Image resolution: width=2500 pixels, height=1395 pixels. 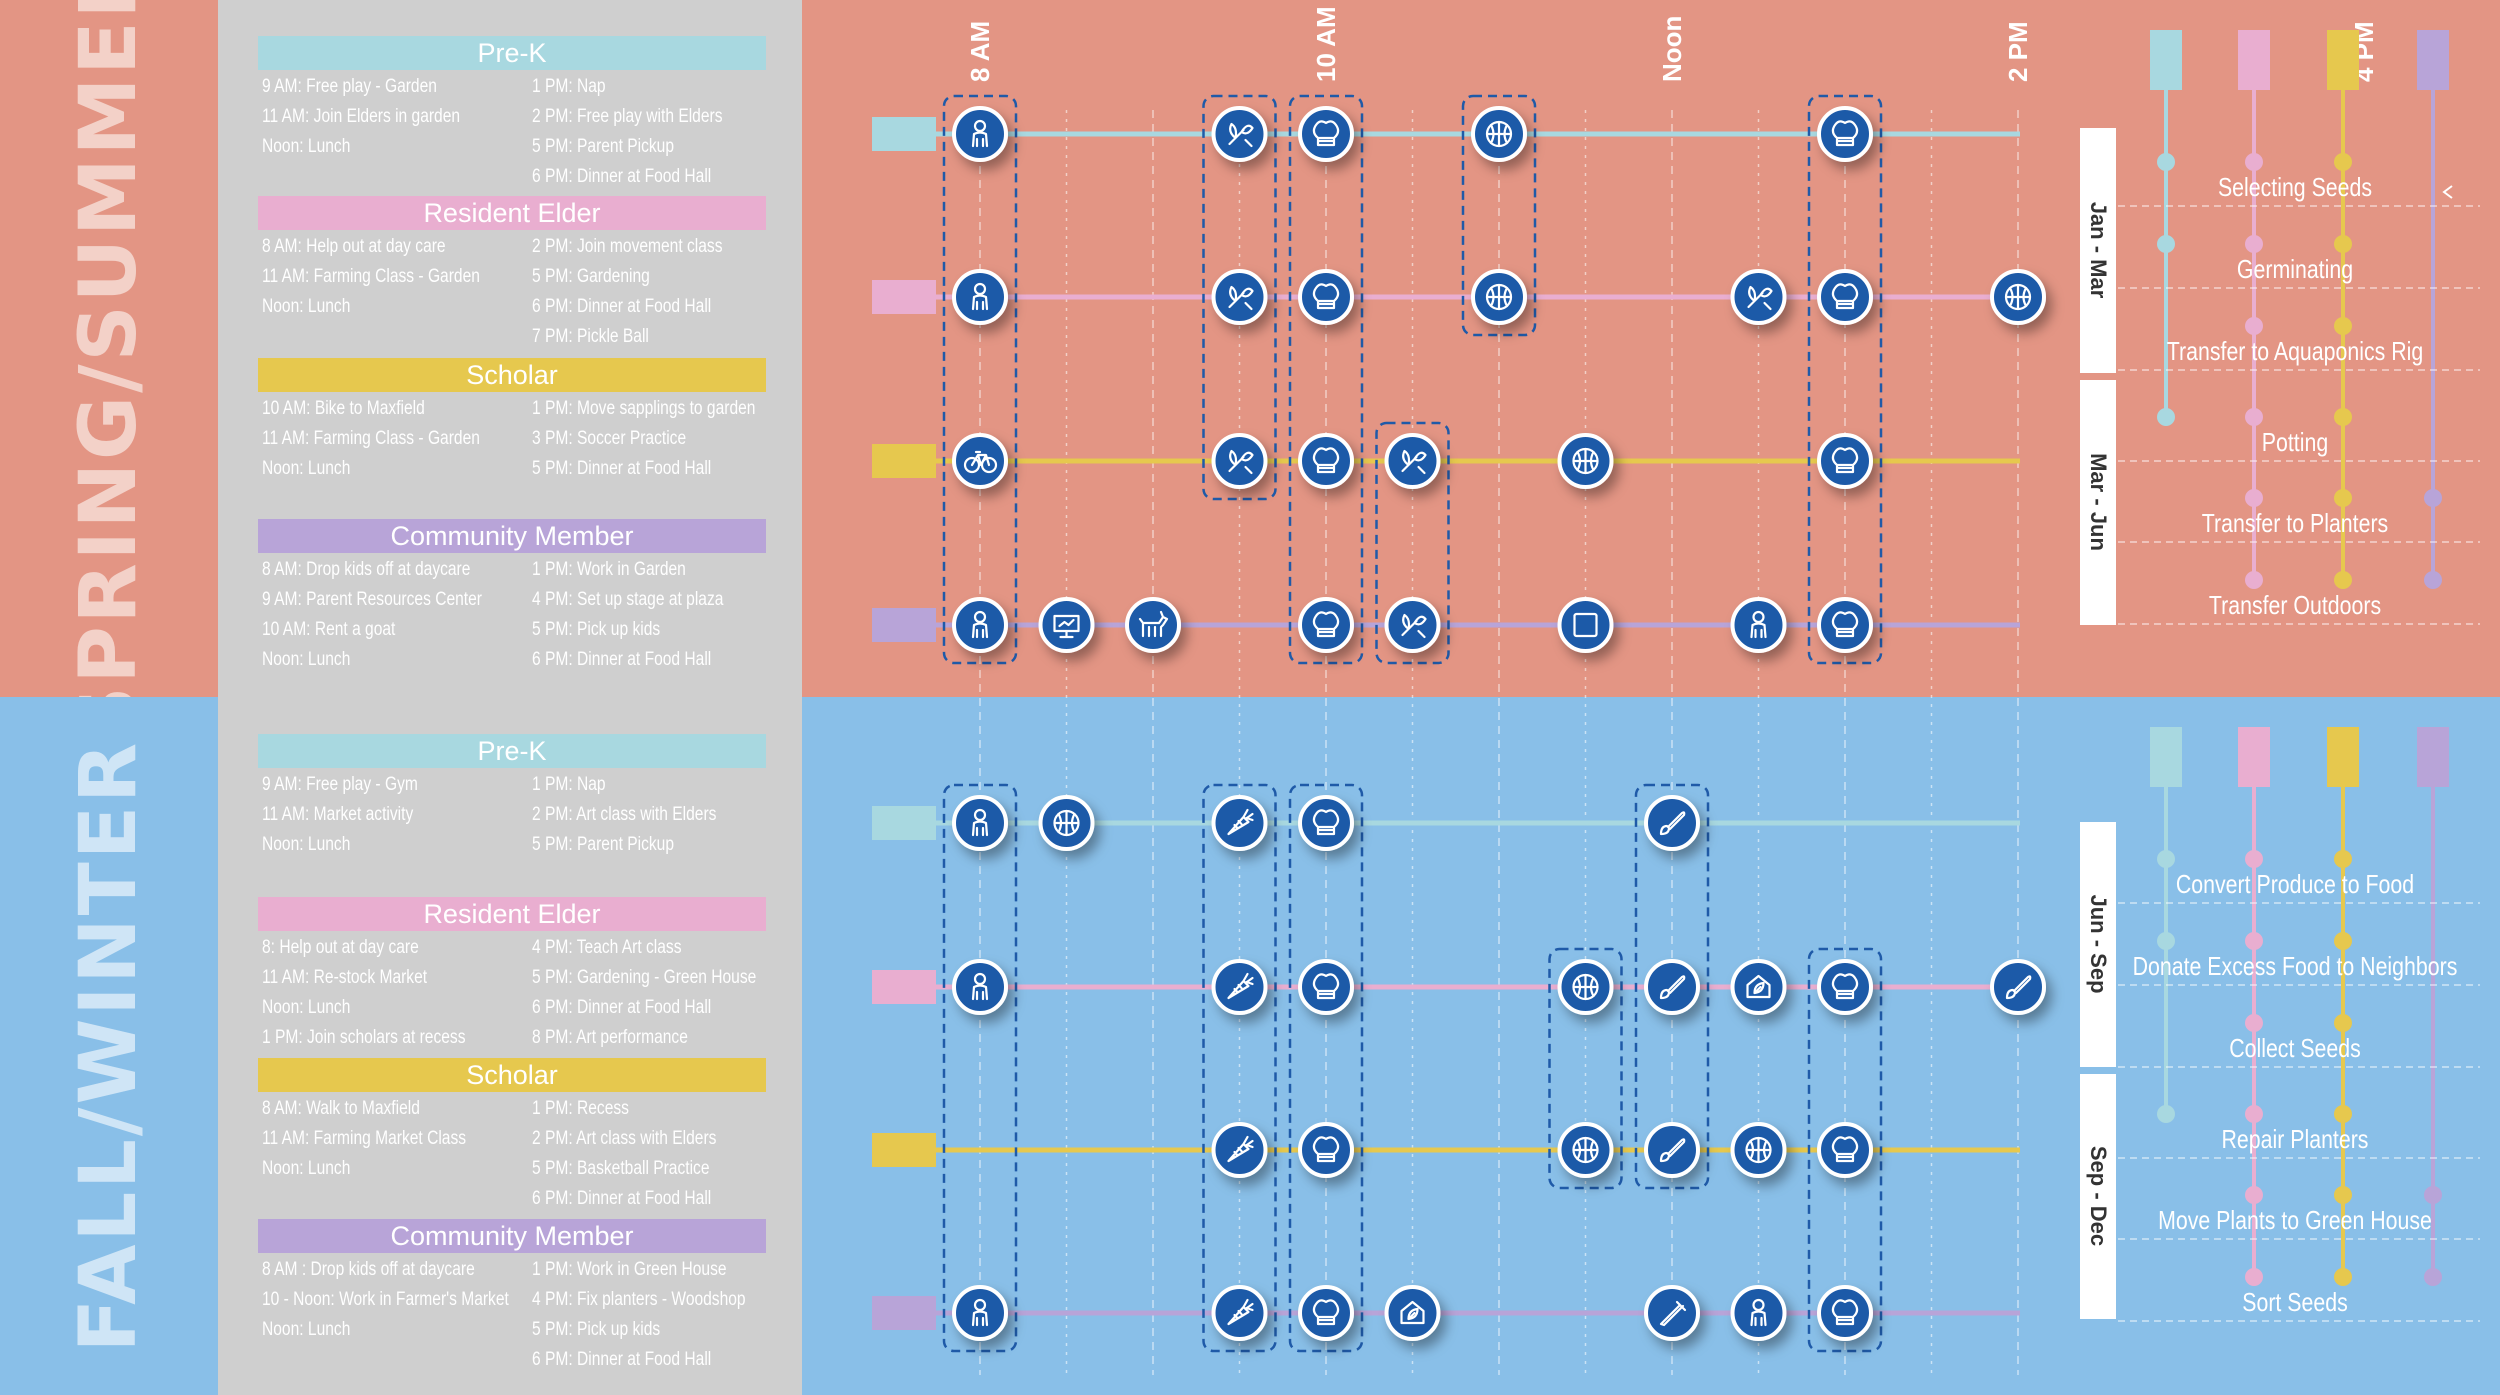 What do you see at coordinates (628, 599) in the screenshot?
I see `schedule-line: 4 PM: Set up stage at plaza` at bounding box center [628, 599].